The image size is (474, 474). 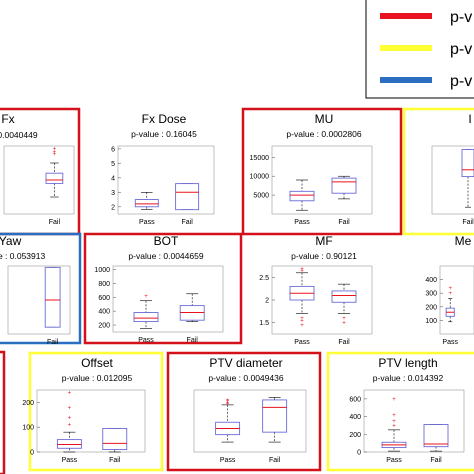 I want to click on y-tick-label: 600, so click(x=355, y=399).